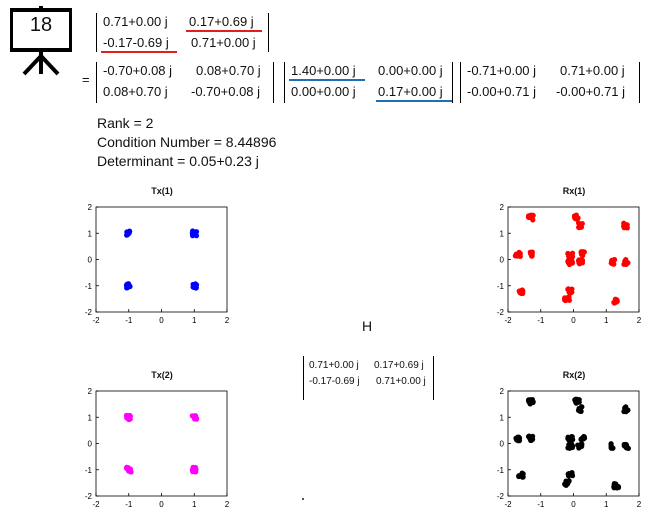 The width and height of the screenshot is (653, 522). Describe the element at coordinates (86, 79) in the screenshot. I see `equals-sign: =` at that location.